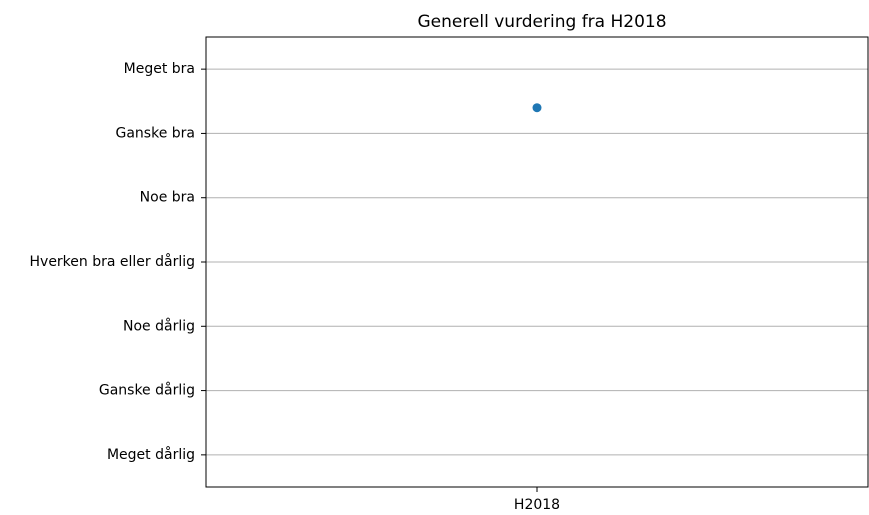 Image resolution: width=869 pixels, height=515 pixels. Describe the element at coordinates (537, 108) in the screenshot. I see `point` at that location.